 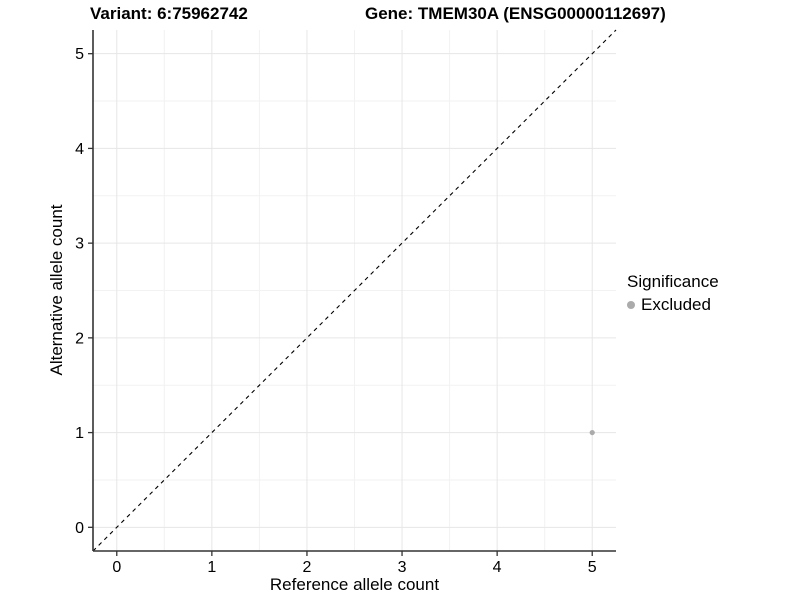 What do you see at coordinates (169, 13) in the screenshot?
I see `variant-title: Variant: 6:75962742` at bounding box center [169, 13].